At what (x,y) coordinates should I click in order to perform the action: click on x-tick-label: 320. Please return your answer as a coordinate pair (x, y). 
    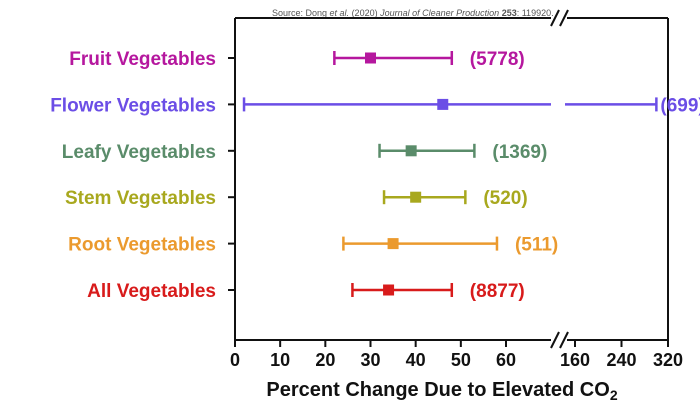
    Looking at the image, I should click on (668, 360).